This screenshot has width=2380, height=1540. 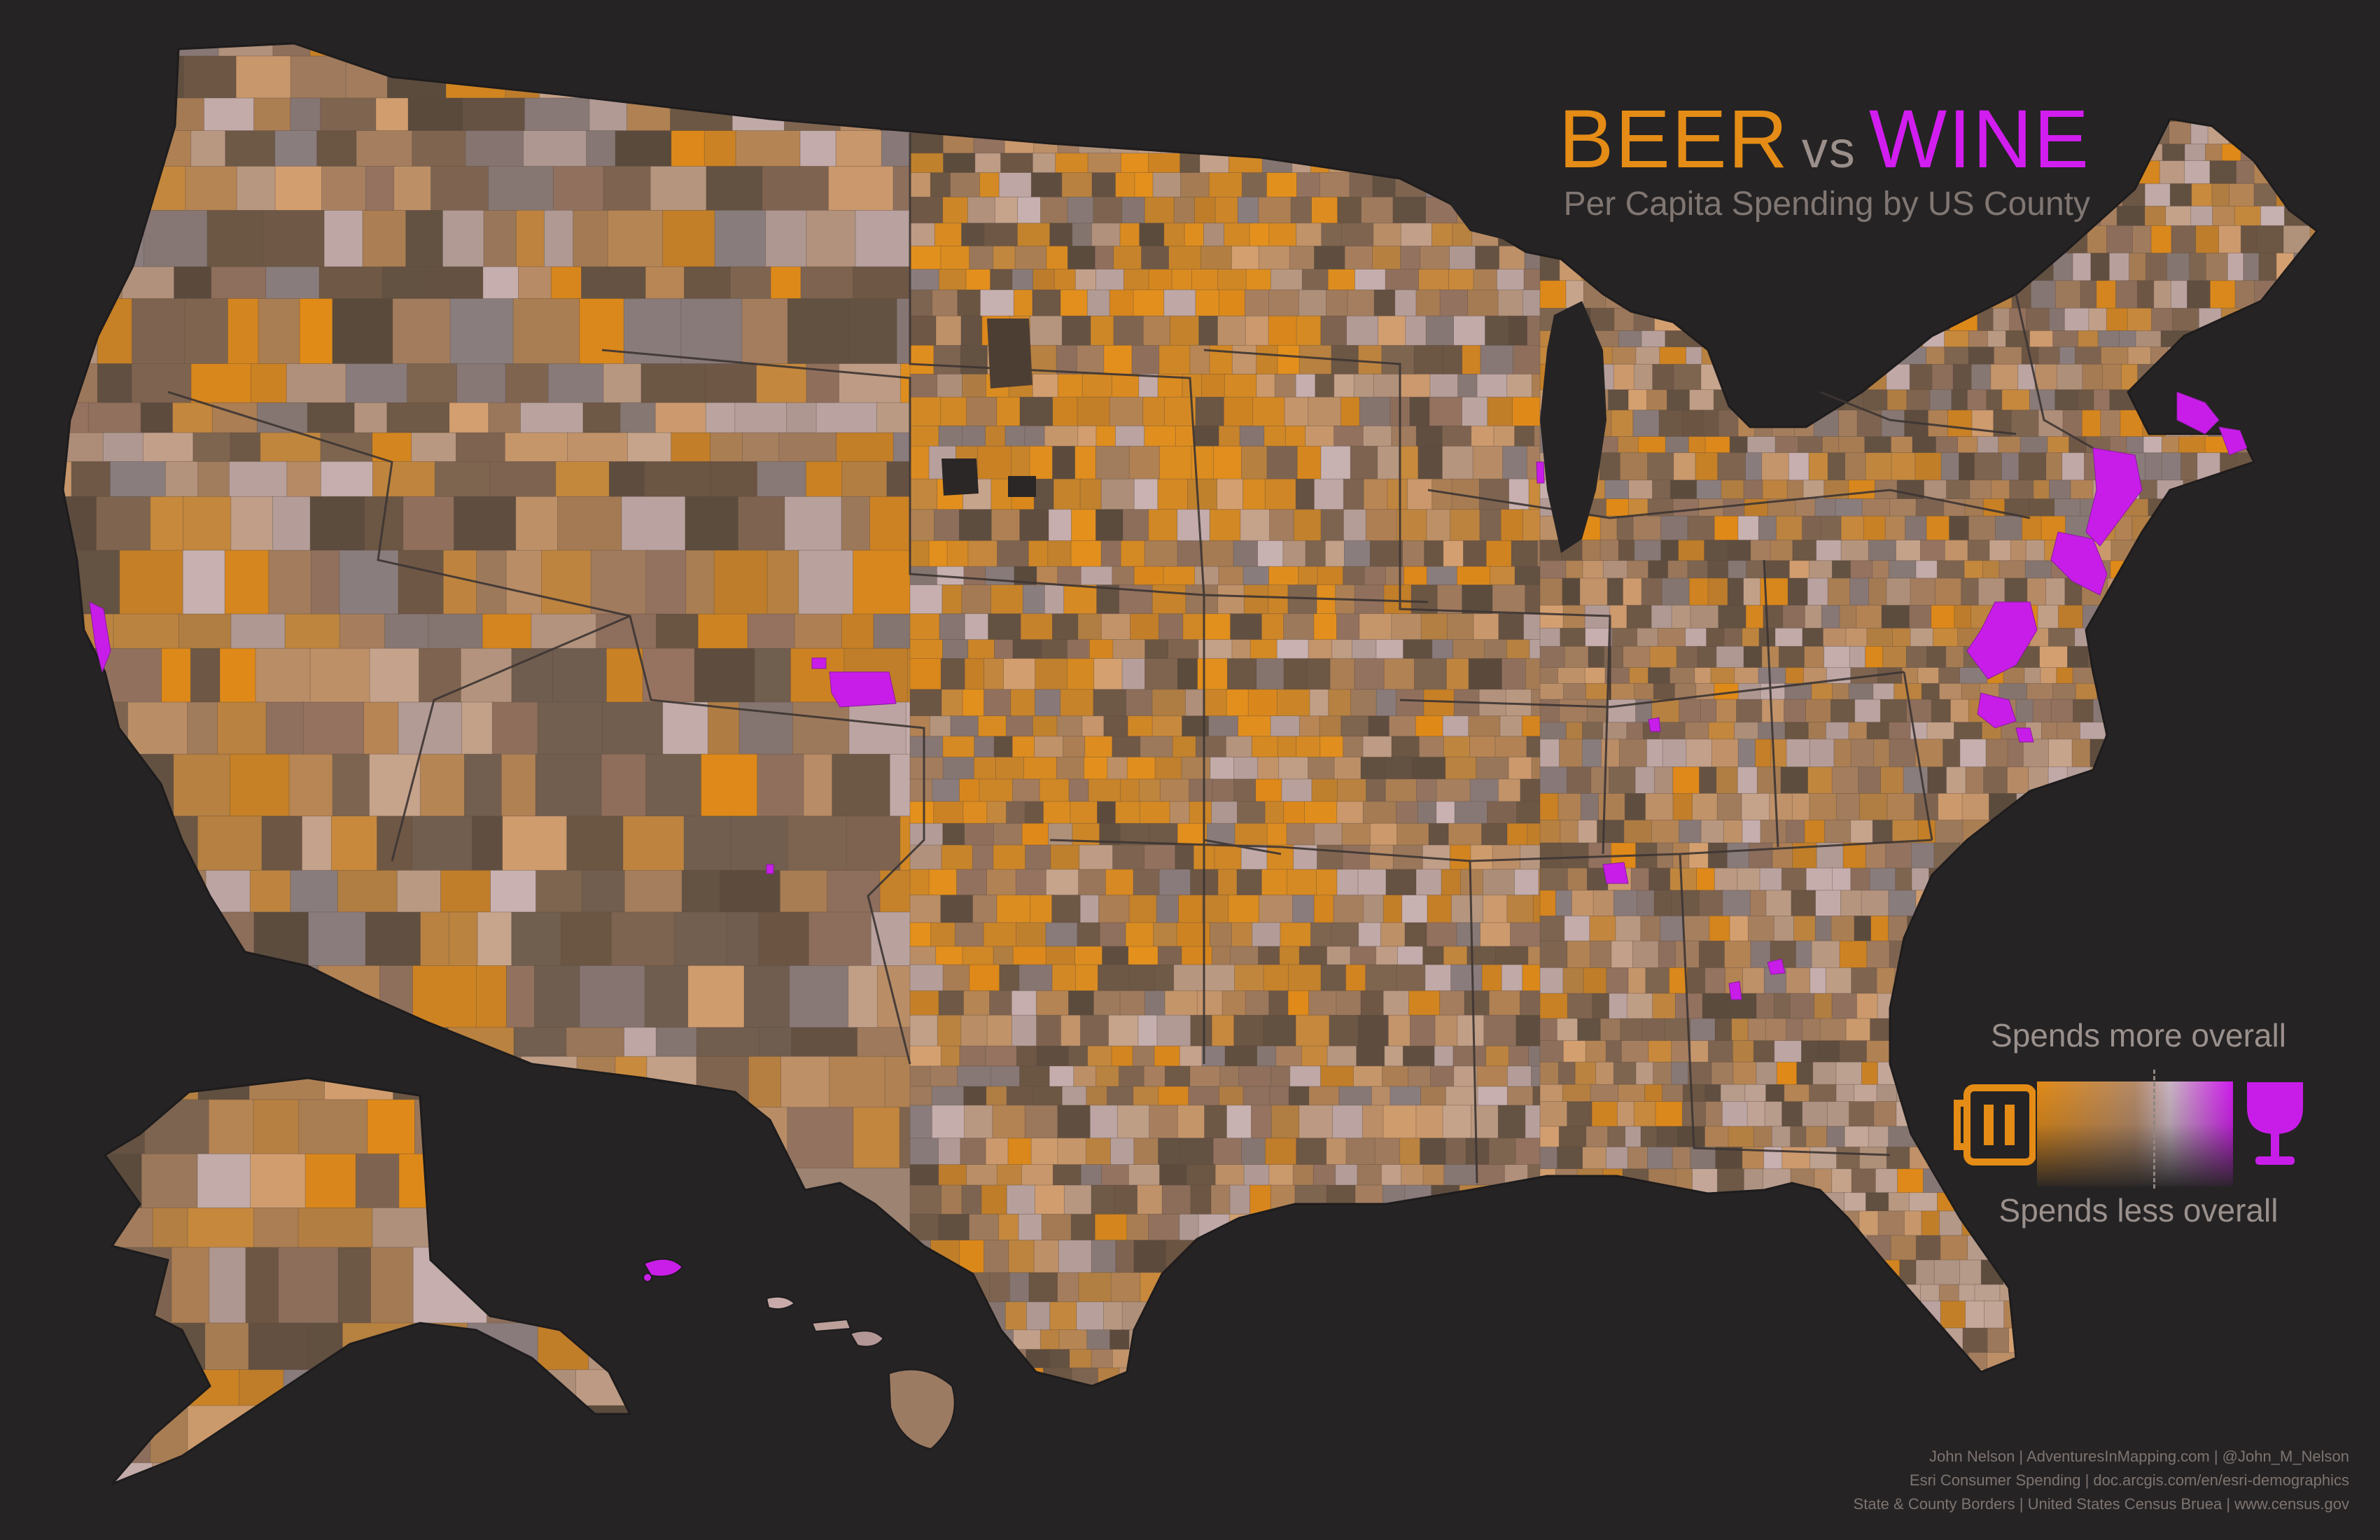 I want to click on legend-less-label: Spends less overall, so click(x=2138, y=1210).